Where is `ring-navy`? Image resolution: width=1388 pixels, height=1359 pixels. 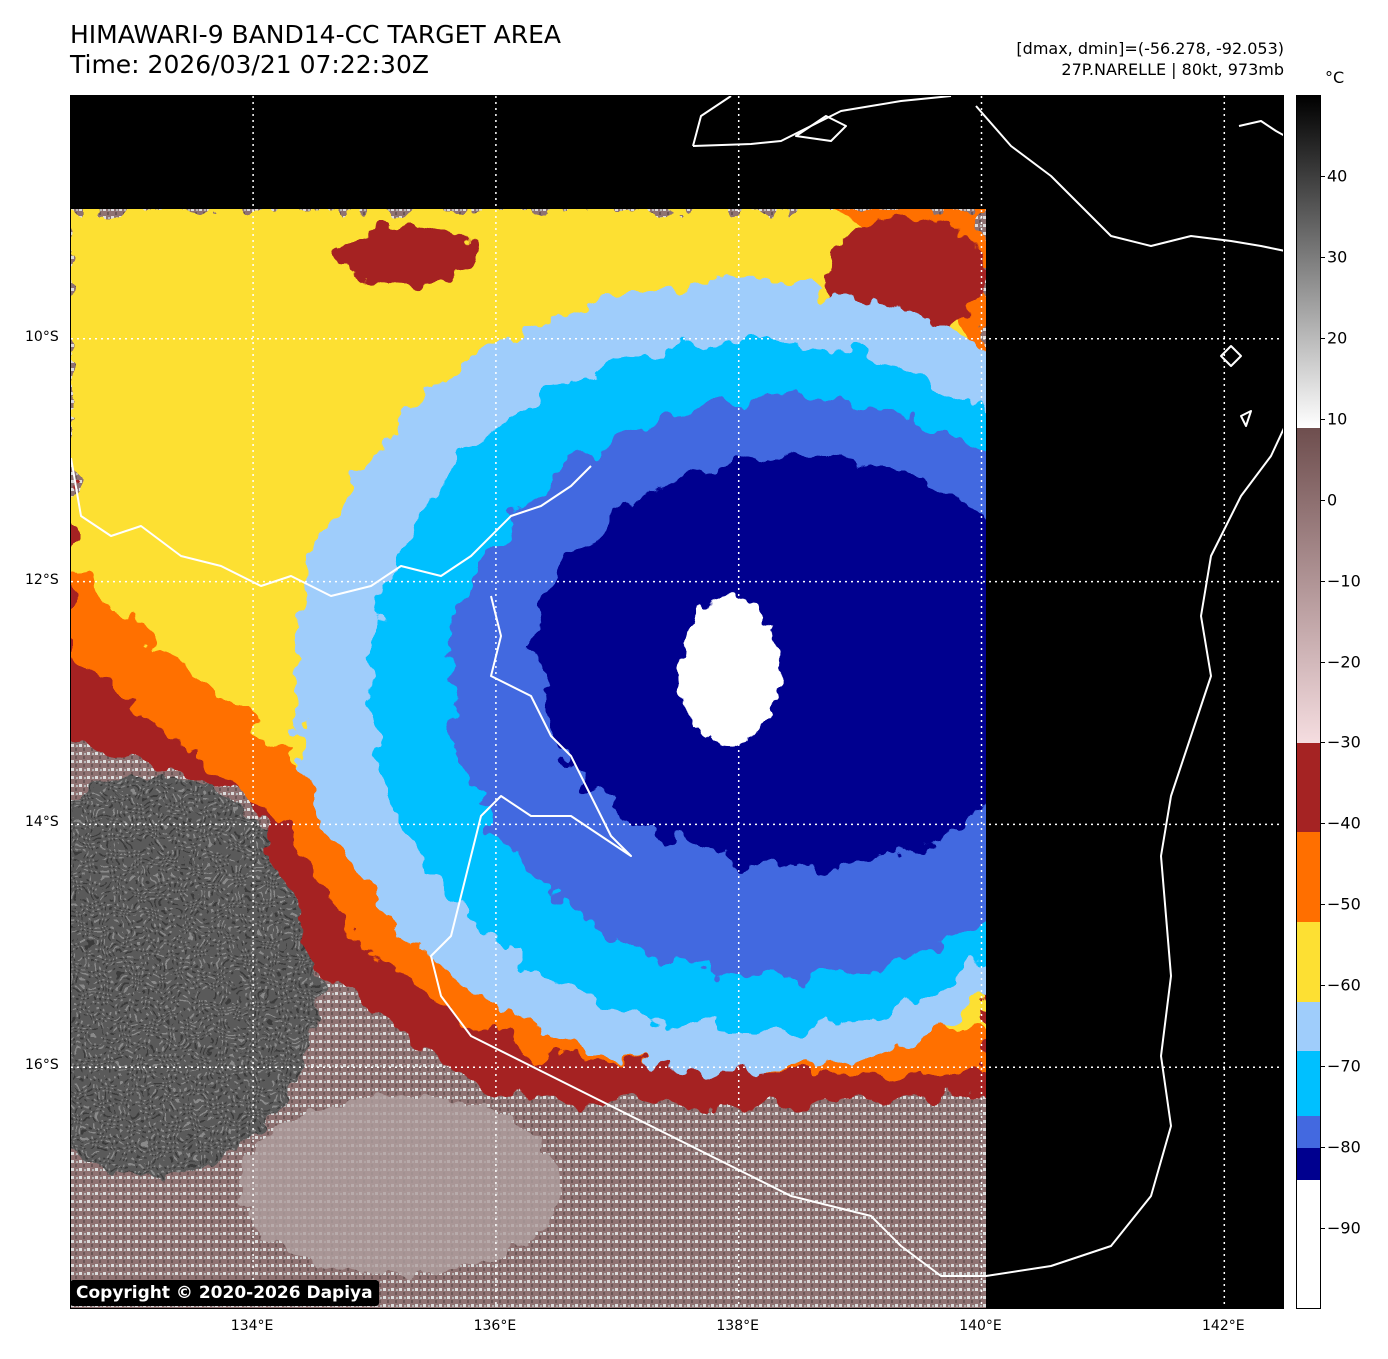 ring-navy is located at coordinates (760, 661).